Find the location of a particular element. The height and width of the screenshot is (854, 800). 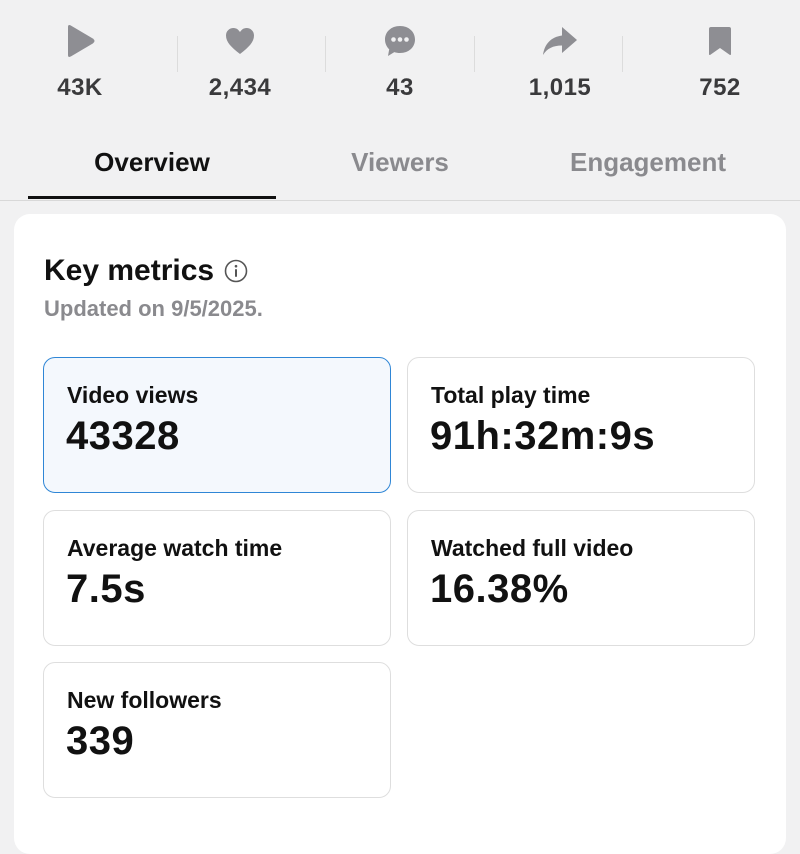

metric-value: 7.5s is located at coordinates (106, 589).